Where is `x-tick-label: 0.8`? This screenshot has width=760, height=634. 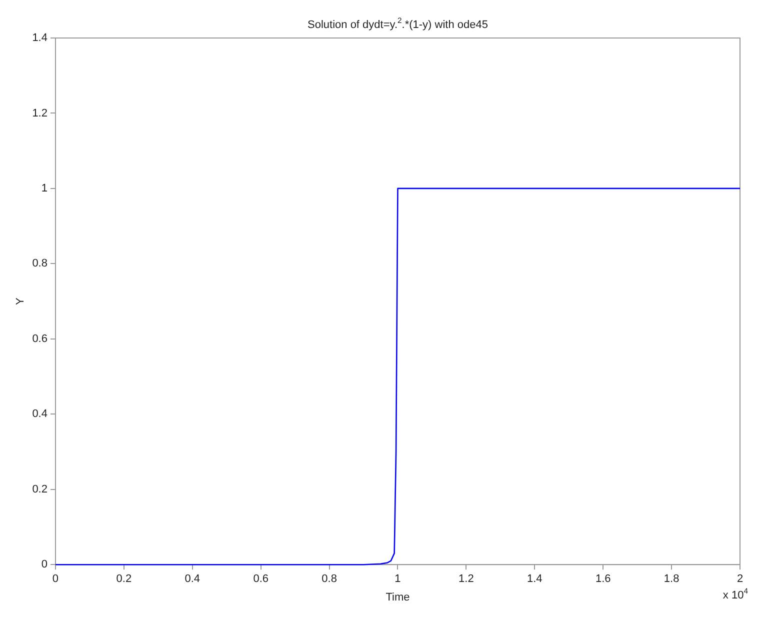
x-tick-label: 0.8 is located at coordinates (329, 579).